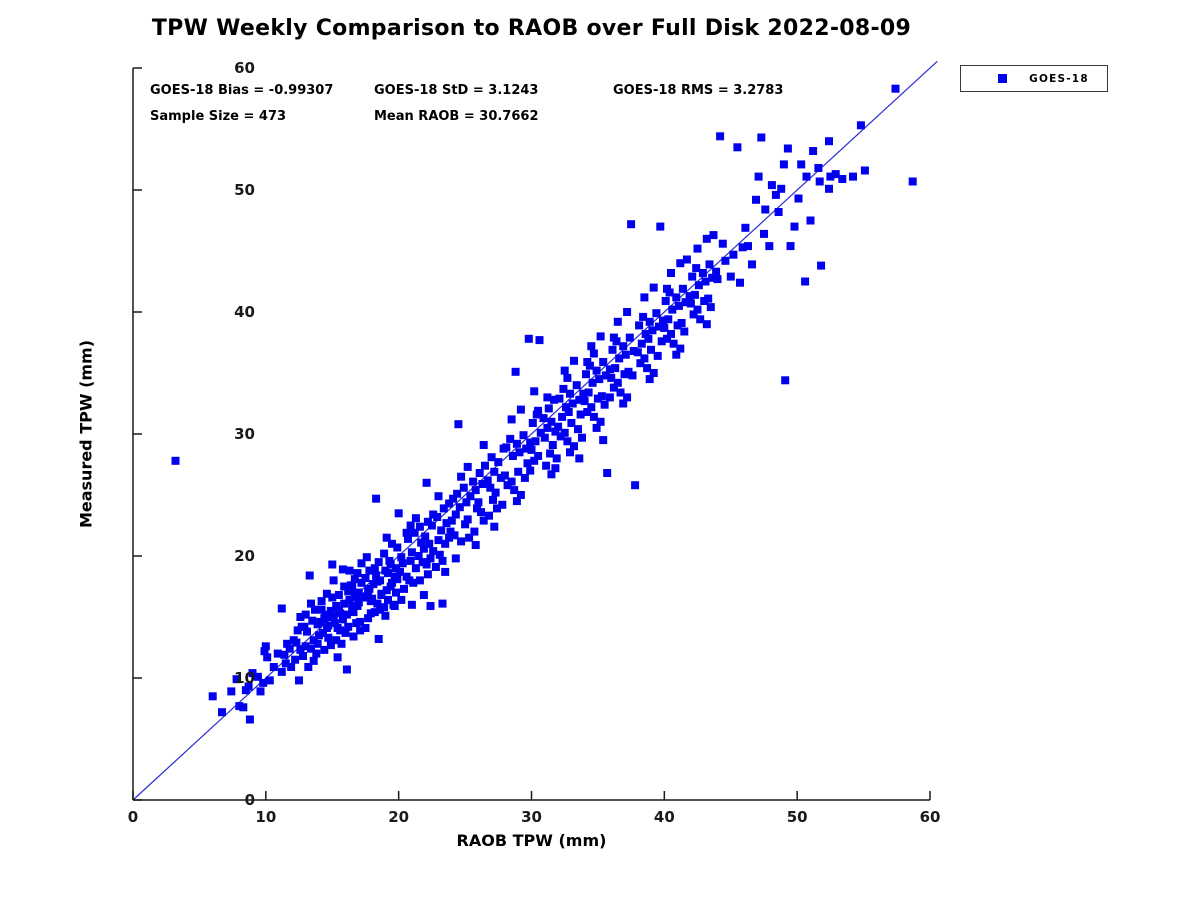 The height and width of the screenshot is (900, 1200). What do you see at coordinates (266, 817) in the screenshot?
I see `x-tick-label: 10` at bounding box center [266, 817].